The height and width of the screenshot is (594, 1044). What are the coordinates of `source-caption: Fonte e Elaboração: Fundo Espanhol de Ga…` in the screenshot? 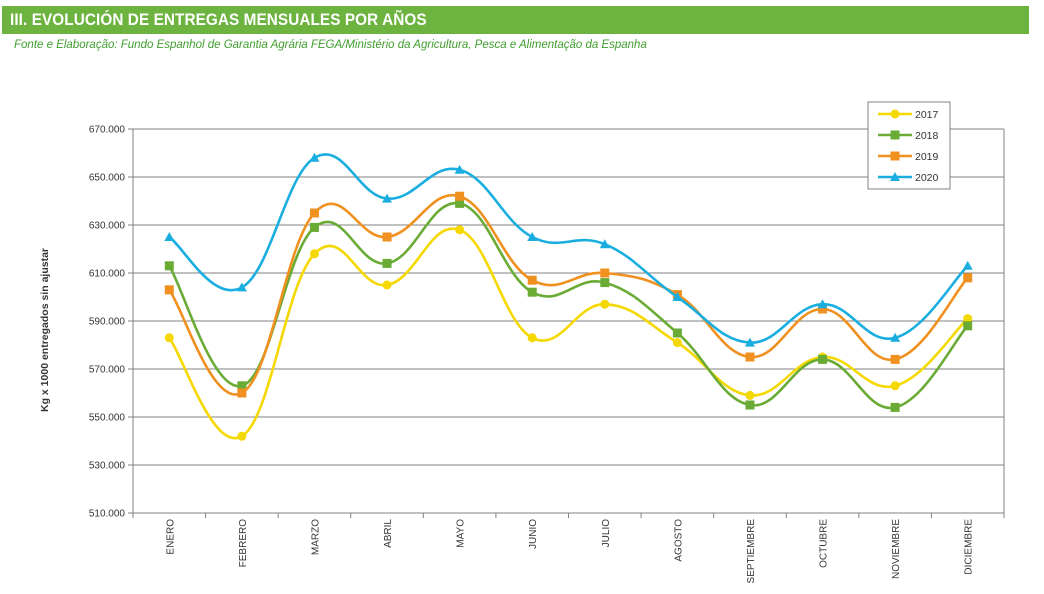 It's located at (330, 45).